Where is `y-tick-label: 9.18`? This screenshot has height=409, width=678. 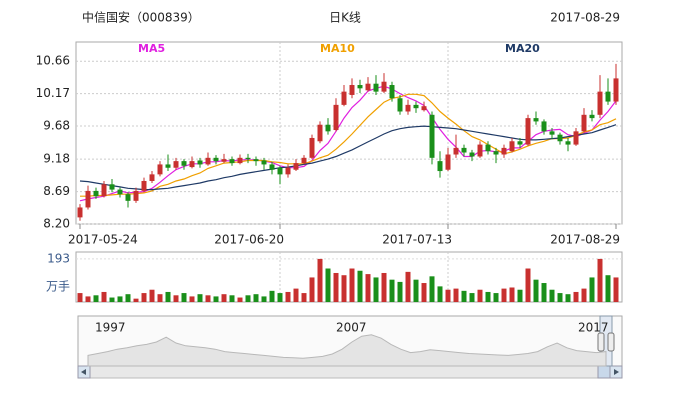
y-tick-label: 9.18 is located at coordinates (56, 159).